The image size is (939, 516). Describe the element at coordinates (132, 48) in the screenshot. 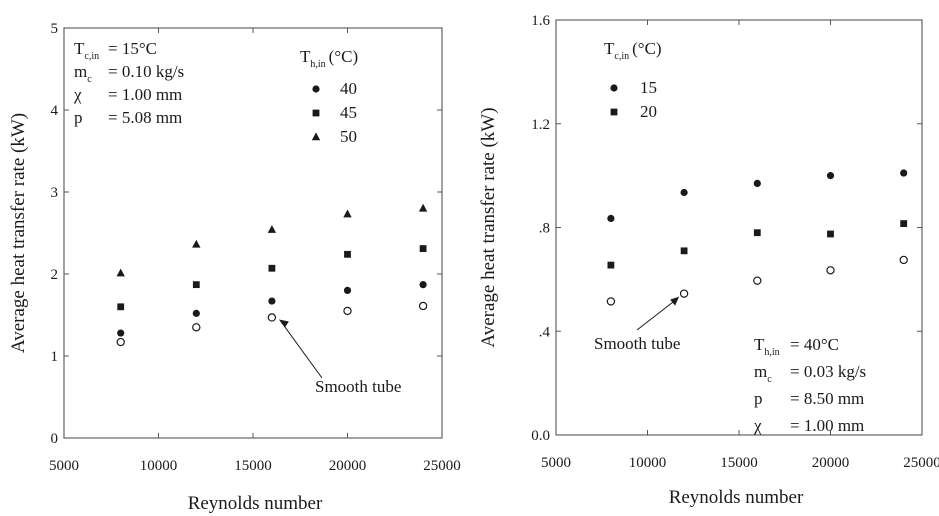

I see `condition-value: = 15°C` at that location.